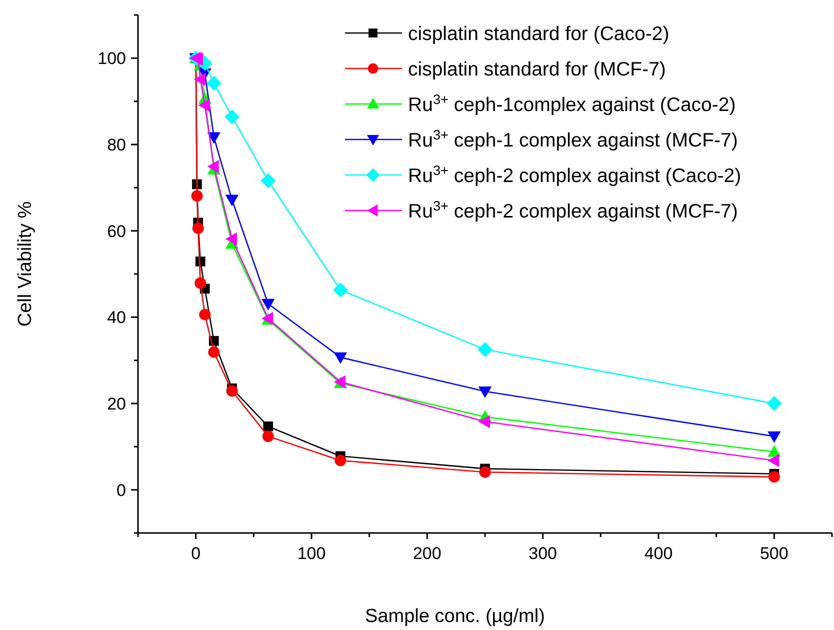 This screenshot has width=834, height=630. Describe the element at coordinates (427, 553) in the screenshot. I see `x-tick-label: 200` at that location.